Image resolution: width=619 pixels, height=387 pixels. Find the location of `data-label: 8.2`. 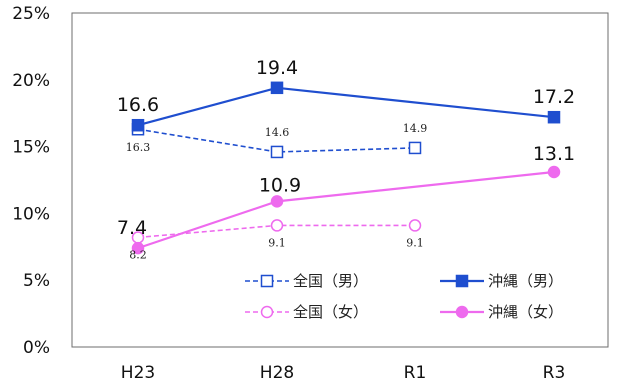

data-label: 8.2 is located at coordinates (138, 254).